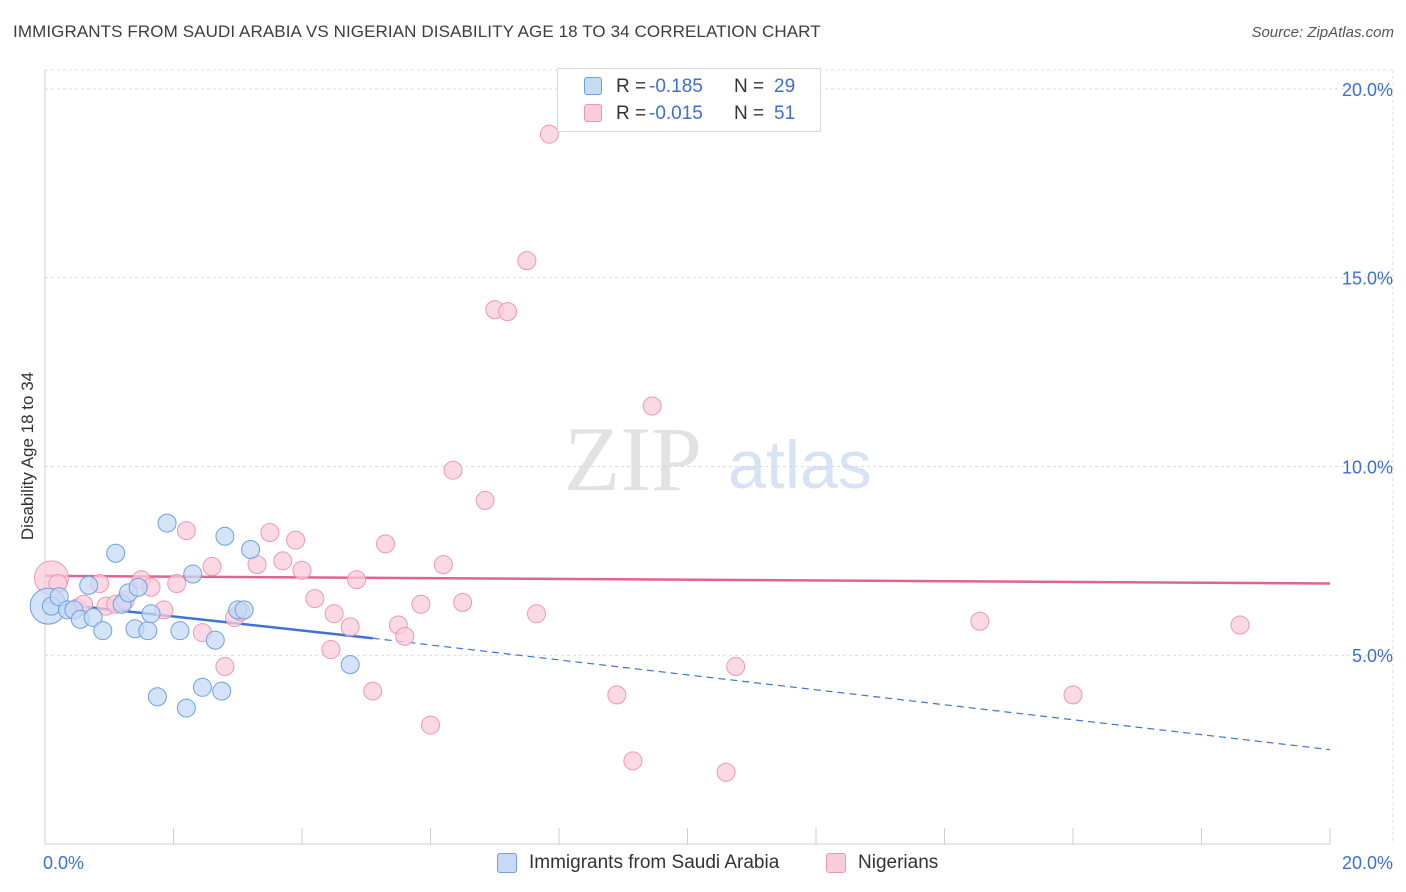 This screenshot has width=1406, height=892. Describe the element at coordinates (785, 113) in the screenshot. I see `legend-n-value: 51` at that location.